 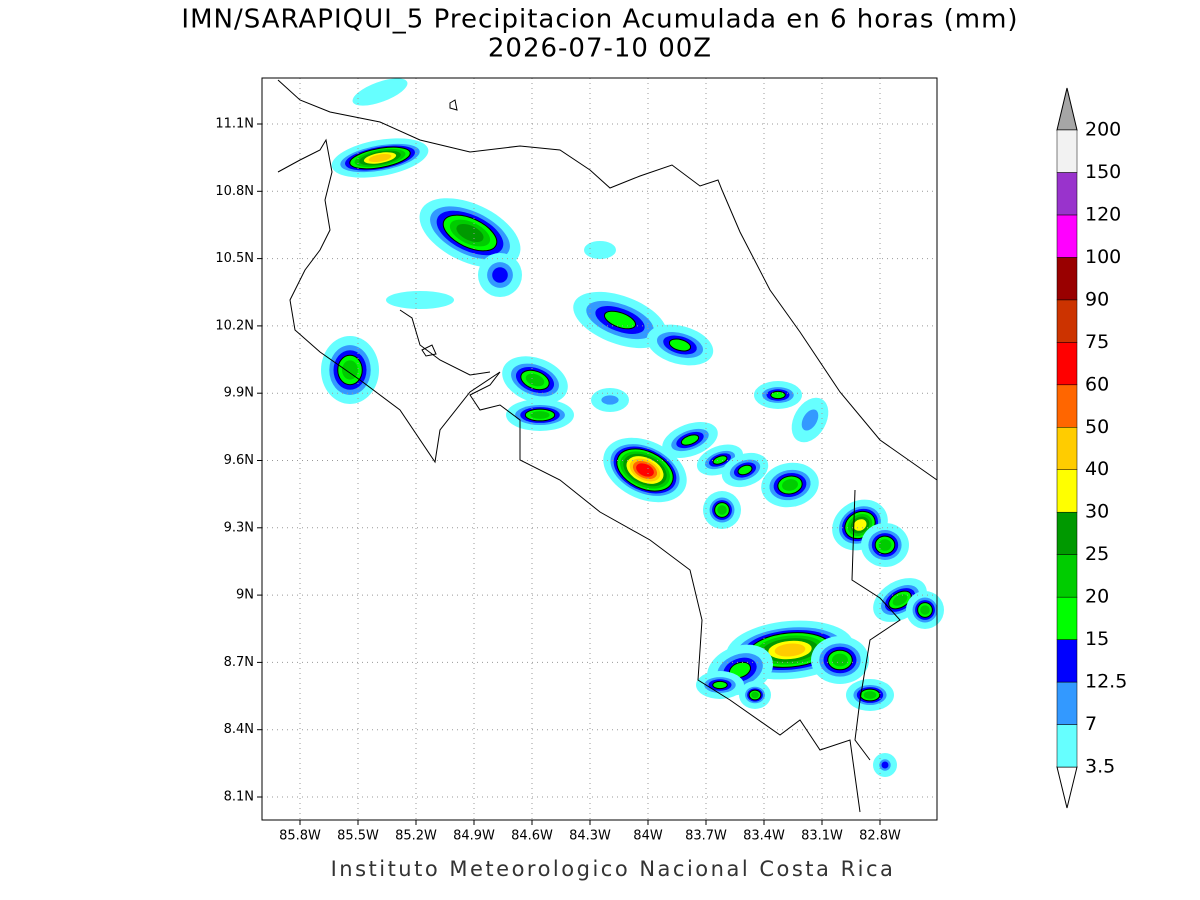 What do you see at coordinates (1103, 257) in the screenshot?
I see `colorbar-label: 100` at bounding box center [1103, 257].